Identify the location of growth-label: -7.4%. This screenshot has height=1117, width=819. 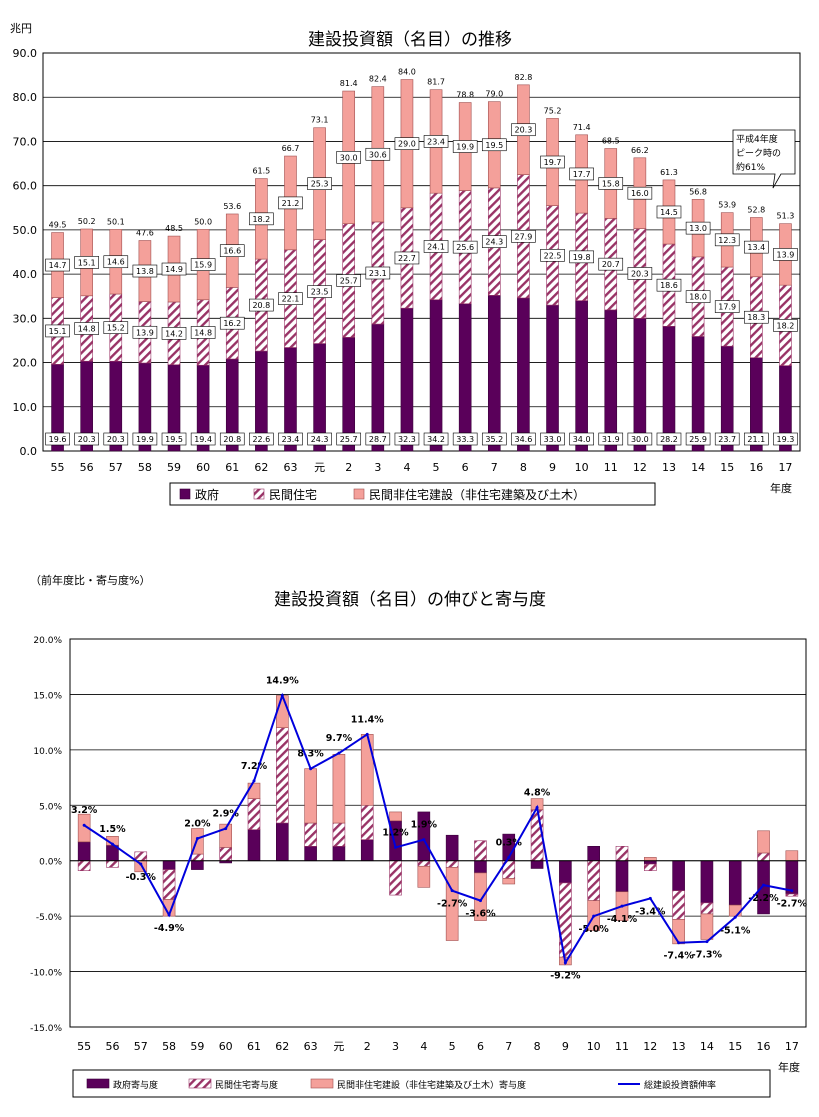
(678, 956).